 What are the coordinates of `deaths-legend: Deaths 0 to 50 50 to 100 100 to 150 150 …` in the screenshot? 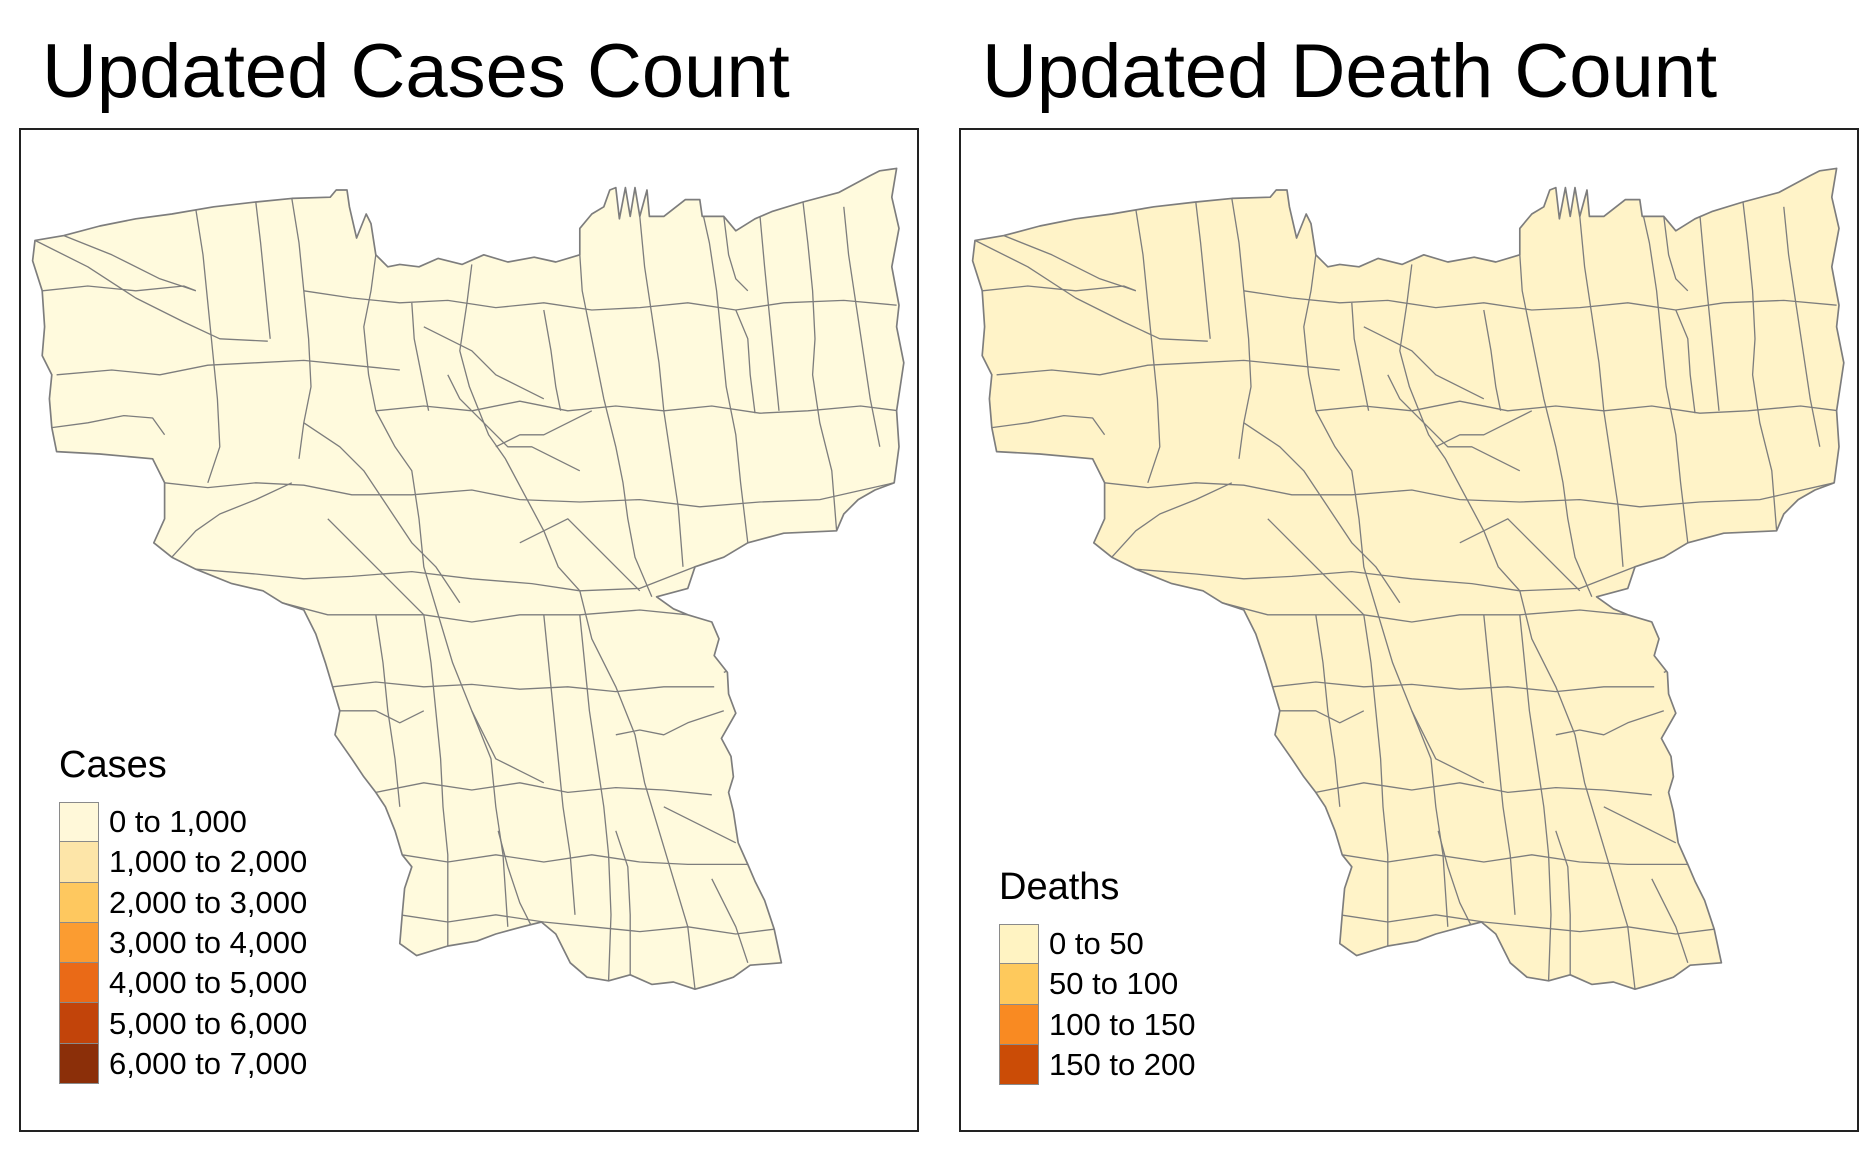 It's located at (1097, 976).